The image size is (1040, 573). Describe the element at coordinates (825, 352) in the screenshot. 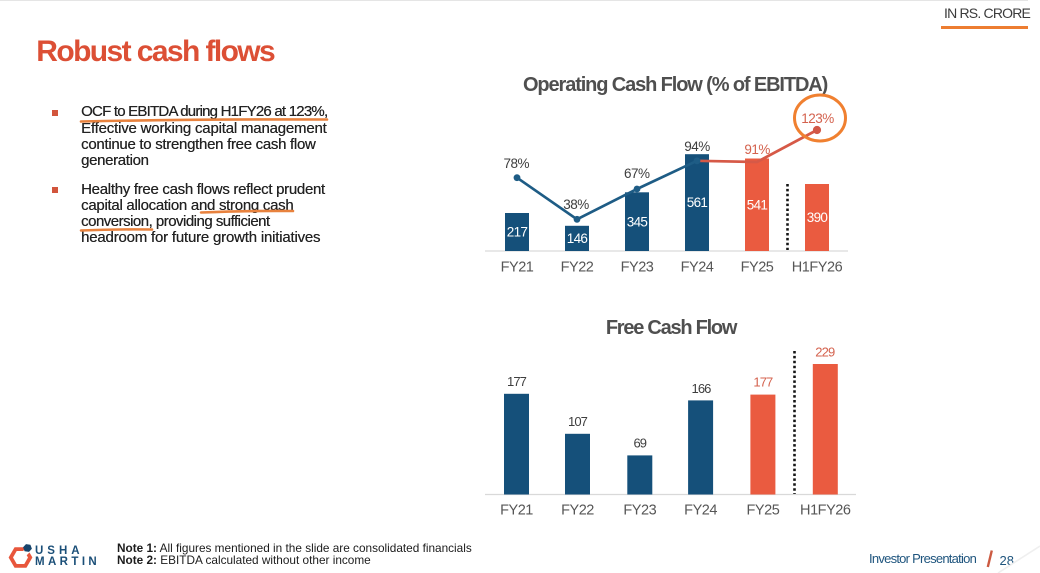

I see `svg-text: 229` at that location.